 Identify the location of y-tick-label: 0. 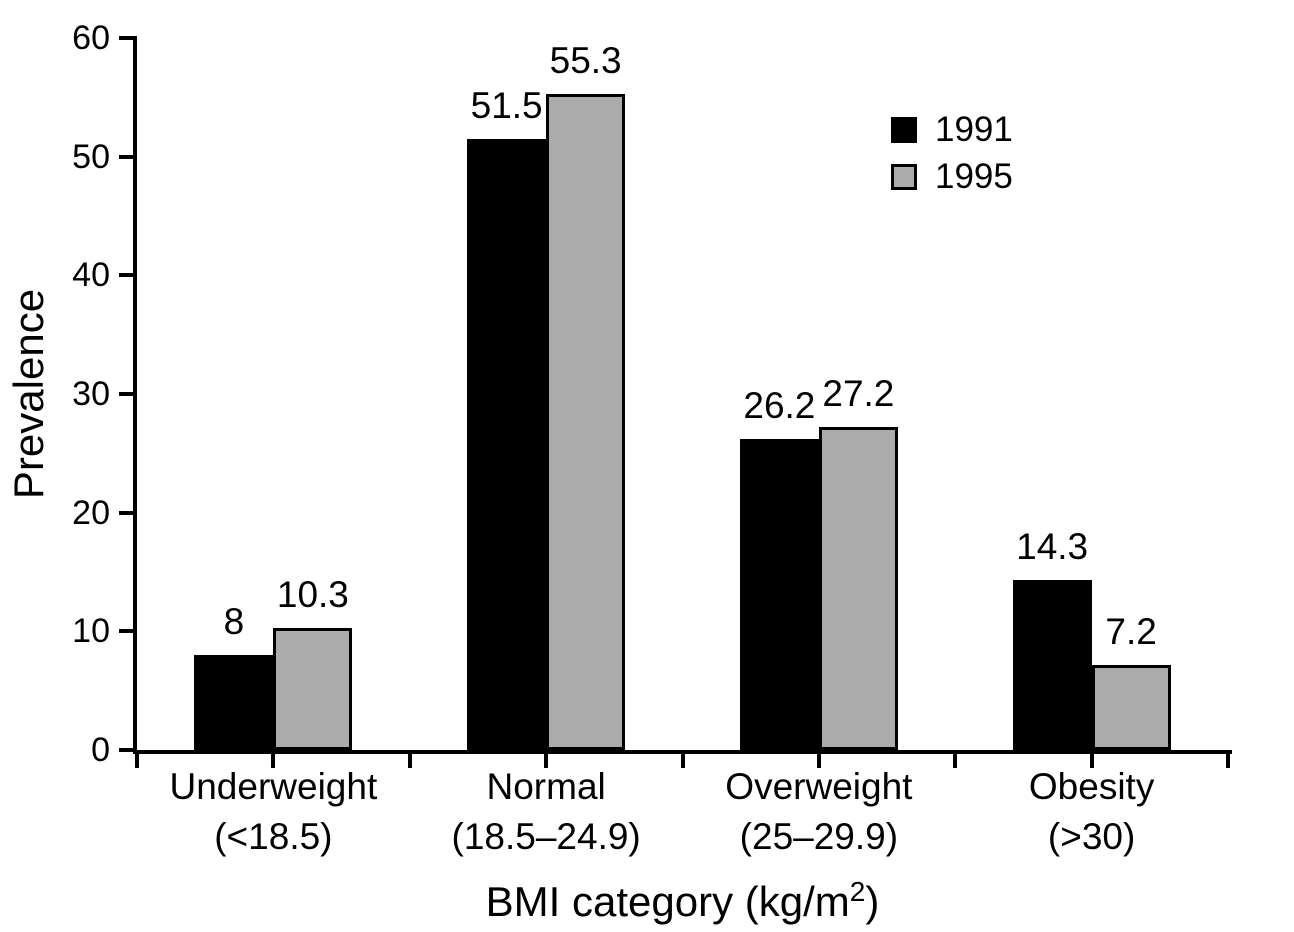
(100, 750).